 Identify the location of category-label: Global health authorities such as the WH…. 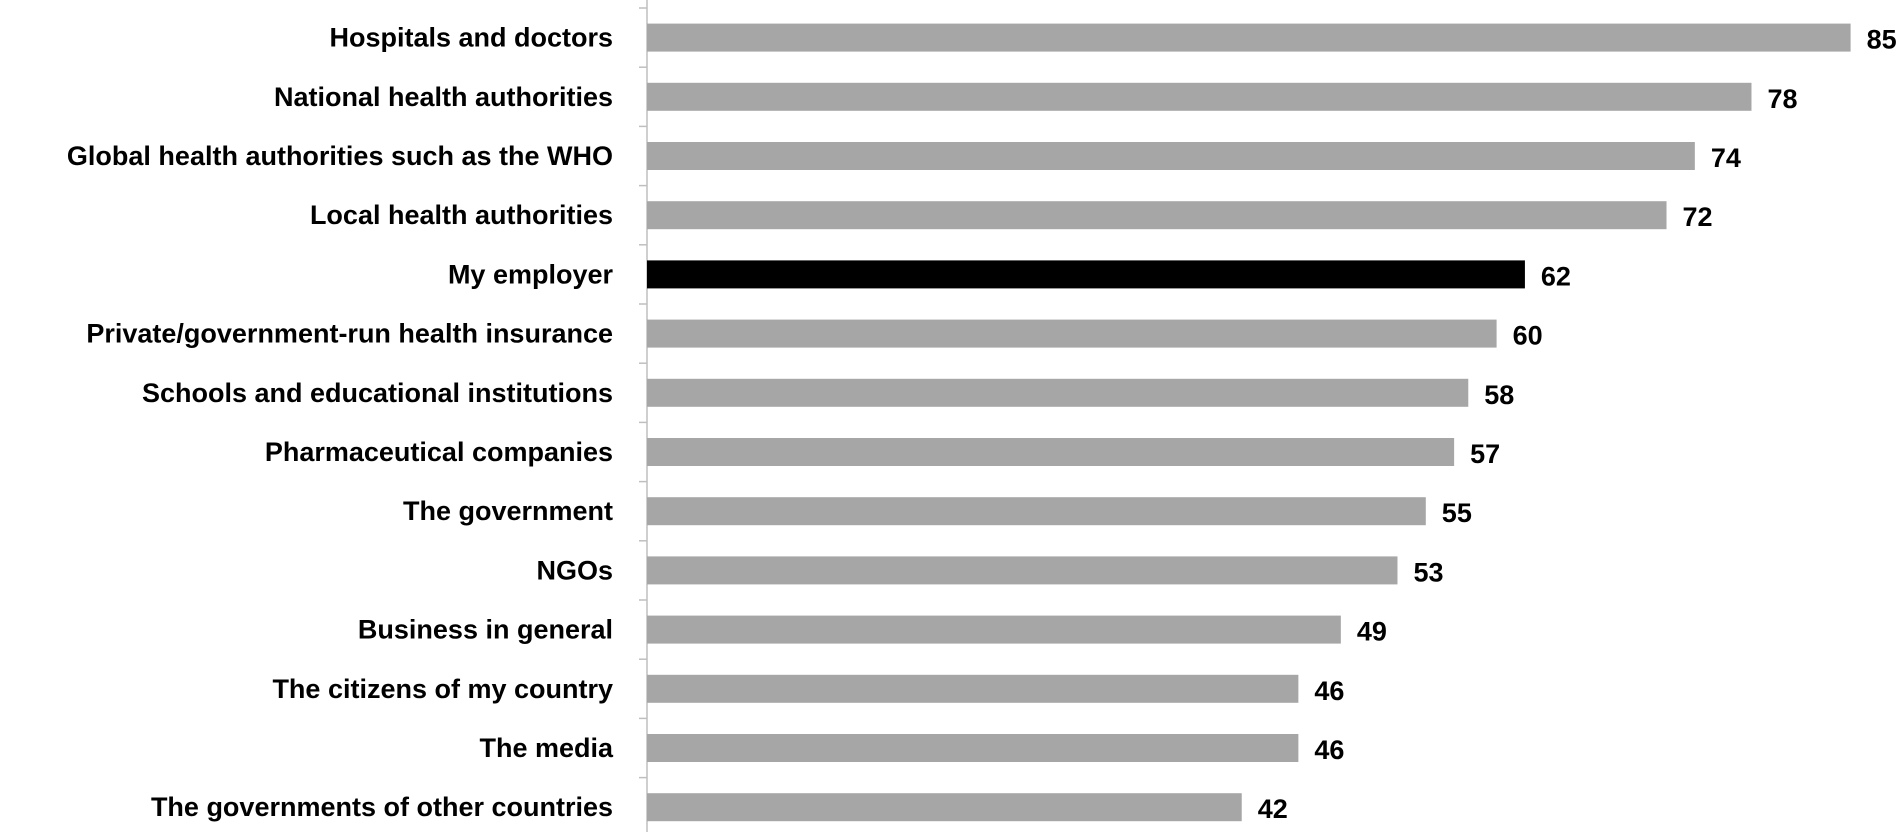
(340, 156).